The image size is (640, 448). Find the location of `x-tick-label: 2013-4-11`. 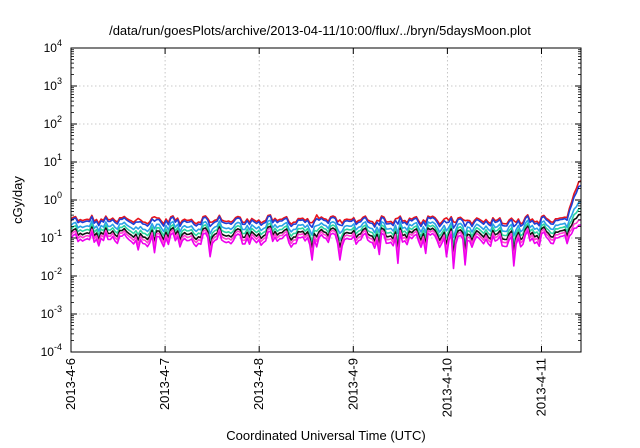

x-tick-label: 2013-4-11 is located at coordinates (540, 387).